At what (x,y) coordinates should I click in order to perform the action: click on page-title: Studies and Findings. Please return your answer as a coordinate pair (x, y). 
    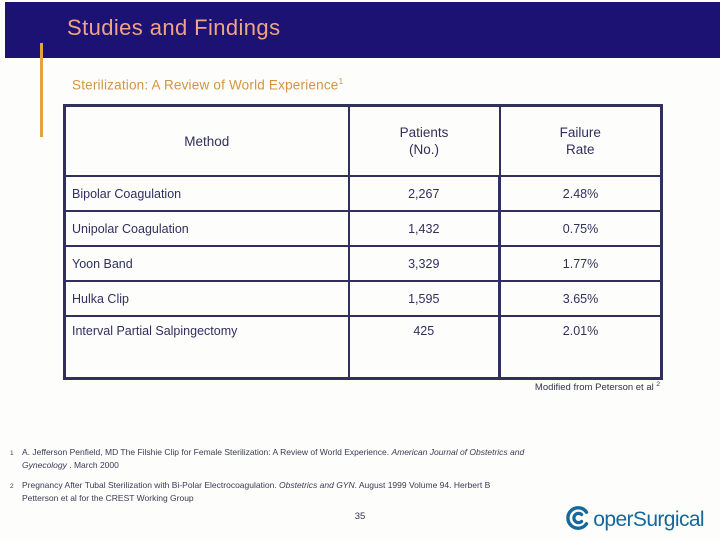
    Looking at the image, I should click on (174, 27).